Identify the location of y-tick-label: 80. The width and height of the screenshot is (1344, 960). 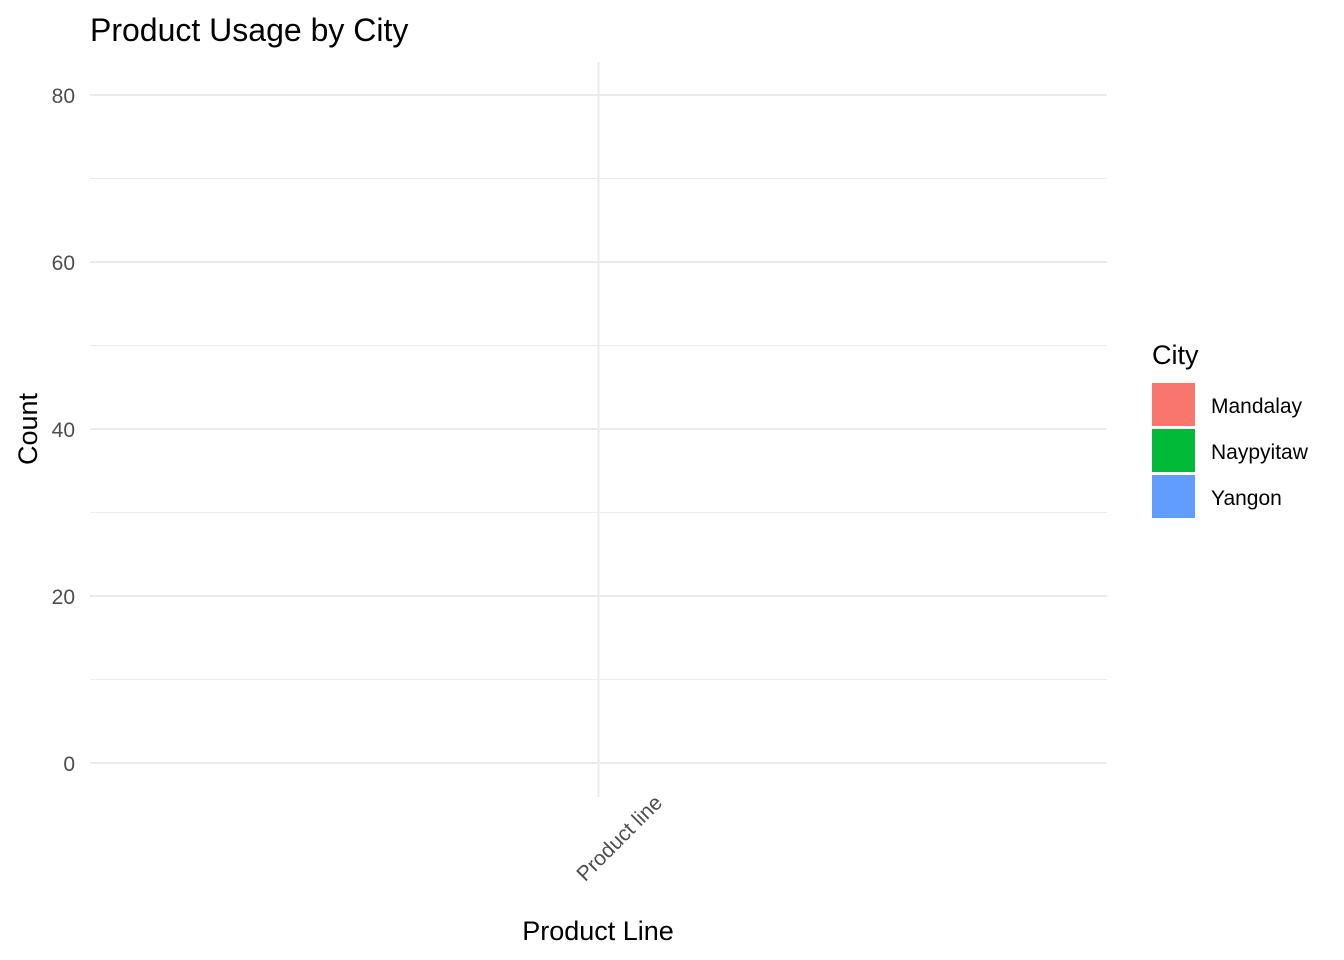
(63, 96).